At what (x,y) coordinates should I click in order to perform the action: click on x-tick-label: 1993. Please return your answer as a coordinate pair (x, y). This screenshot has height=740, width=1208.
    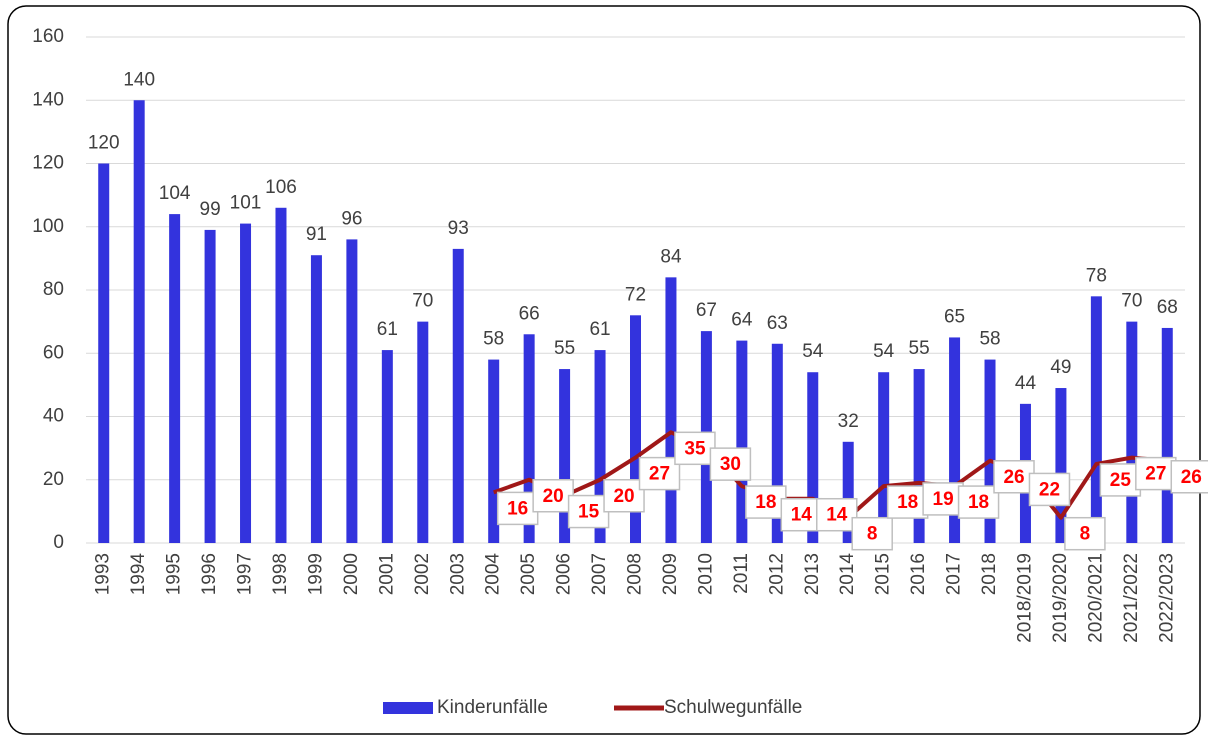
    Looking at the image, I should click on (103, 574).